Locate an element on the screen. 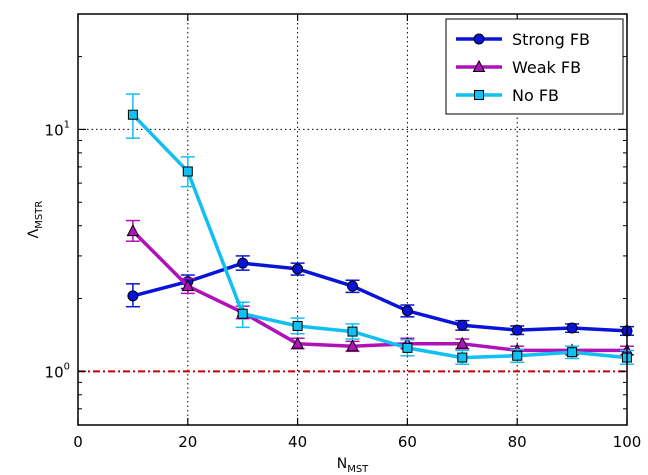 The image size is (648, 475). y-tick-label: 10¹ is located at coordinates (57, 129).